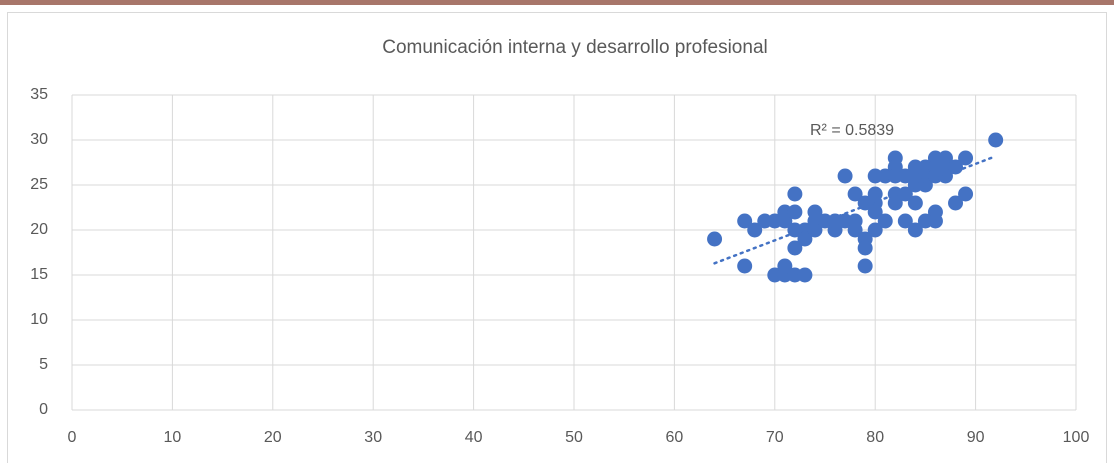 The image size is (1114, 463). What do you see at coordinates (373, 437) in the screenshot?
I see `x-tick-label: 30` at bounding box center [373, 437].